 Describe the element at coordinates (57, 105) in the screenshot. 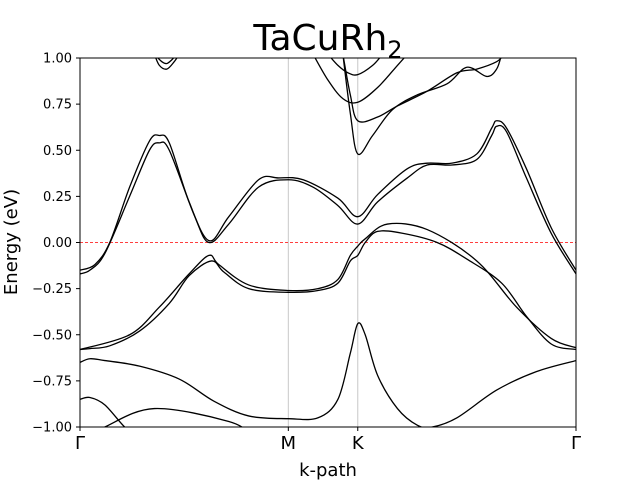

I see `y-tick-label-7: 0.75` at that location.